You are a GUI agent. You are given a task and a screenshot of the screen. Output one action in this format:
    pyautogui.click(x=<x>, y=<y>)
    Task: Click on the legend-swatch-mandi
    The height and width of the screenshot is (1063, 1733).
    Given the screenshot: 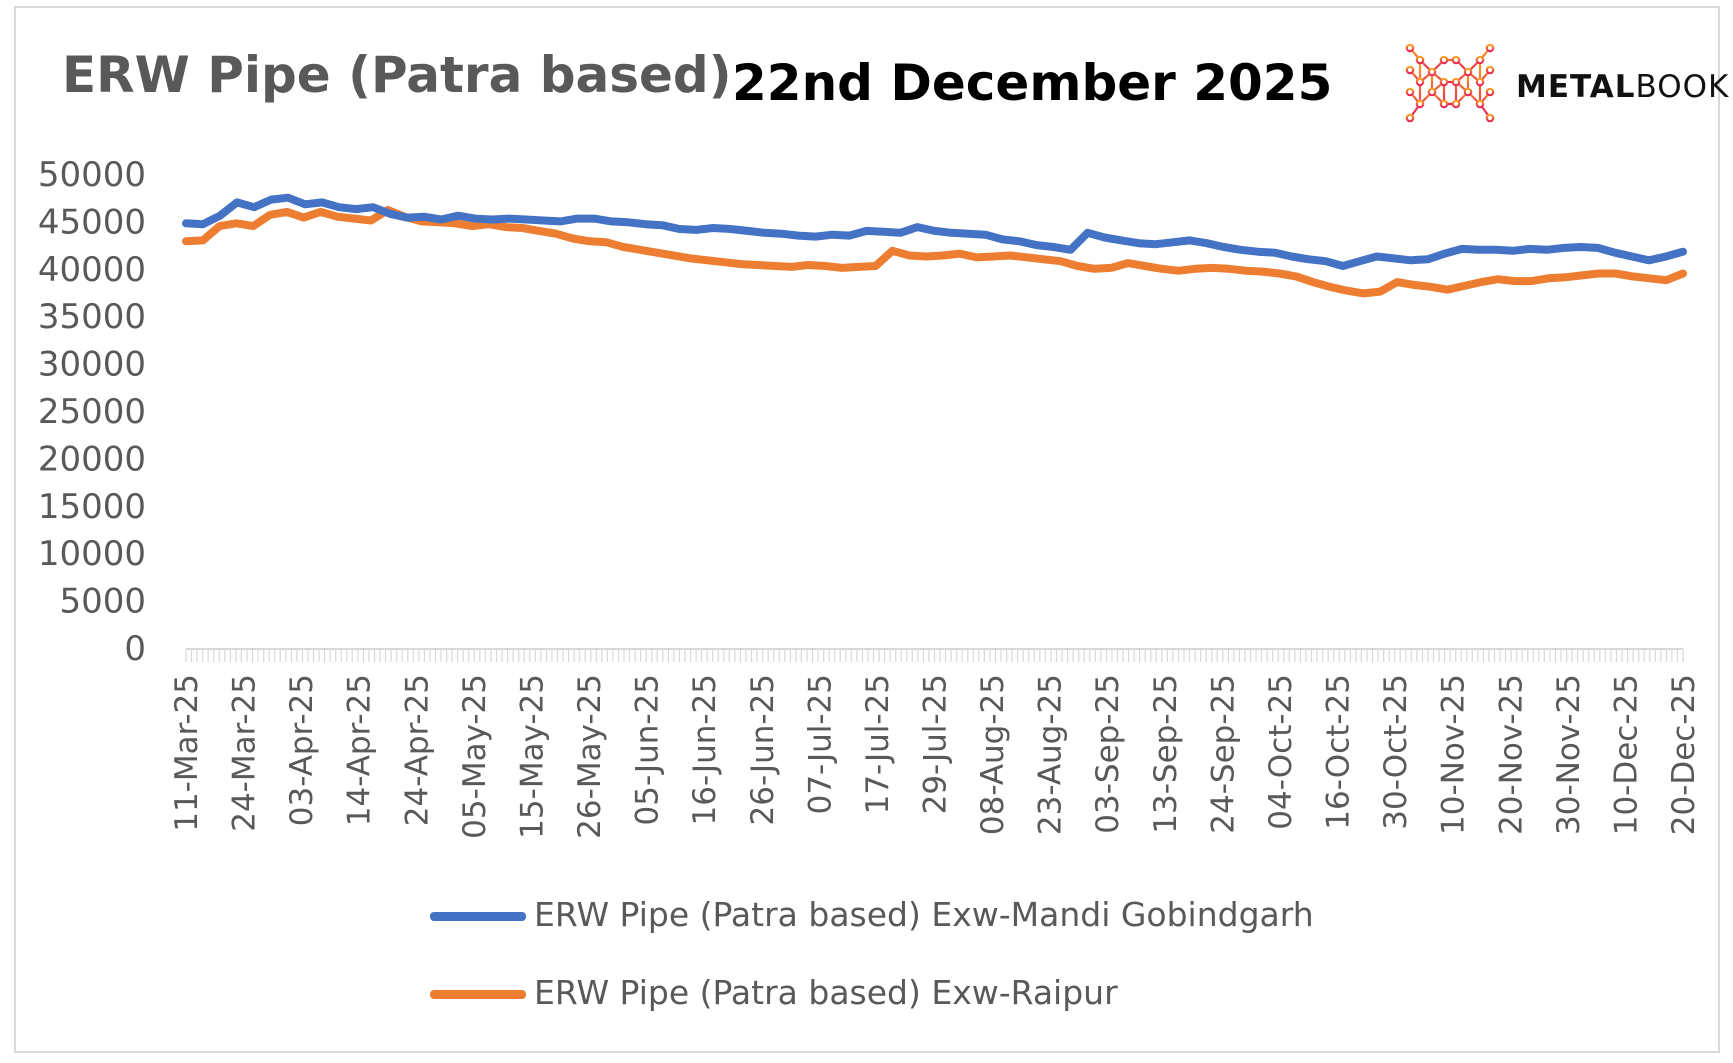 What is the action you would take?
    pyautogui.click(x=478, y=916)
    